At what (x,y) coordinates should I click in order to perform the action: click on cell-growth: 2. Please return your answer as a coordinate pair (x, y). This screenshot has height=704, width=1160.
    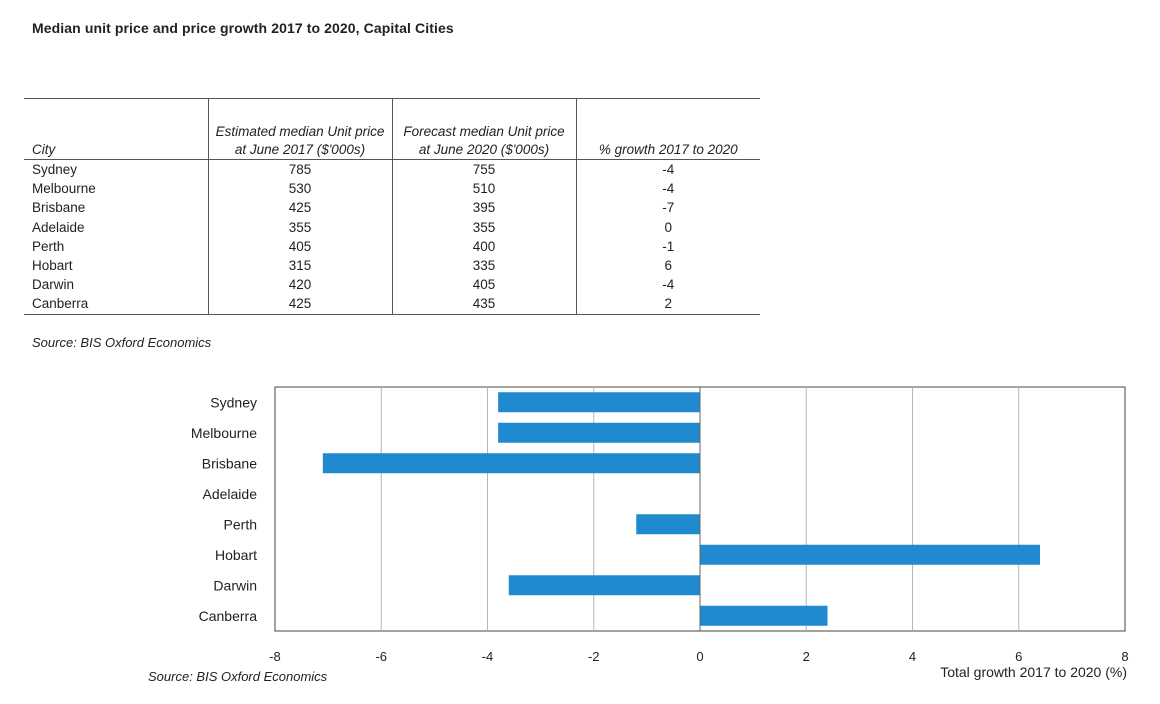
    Looking at the image, I should click on (667, 304).